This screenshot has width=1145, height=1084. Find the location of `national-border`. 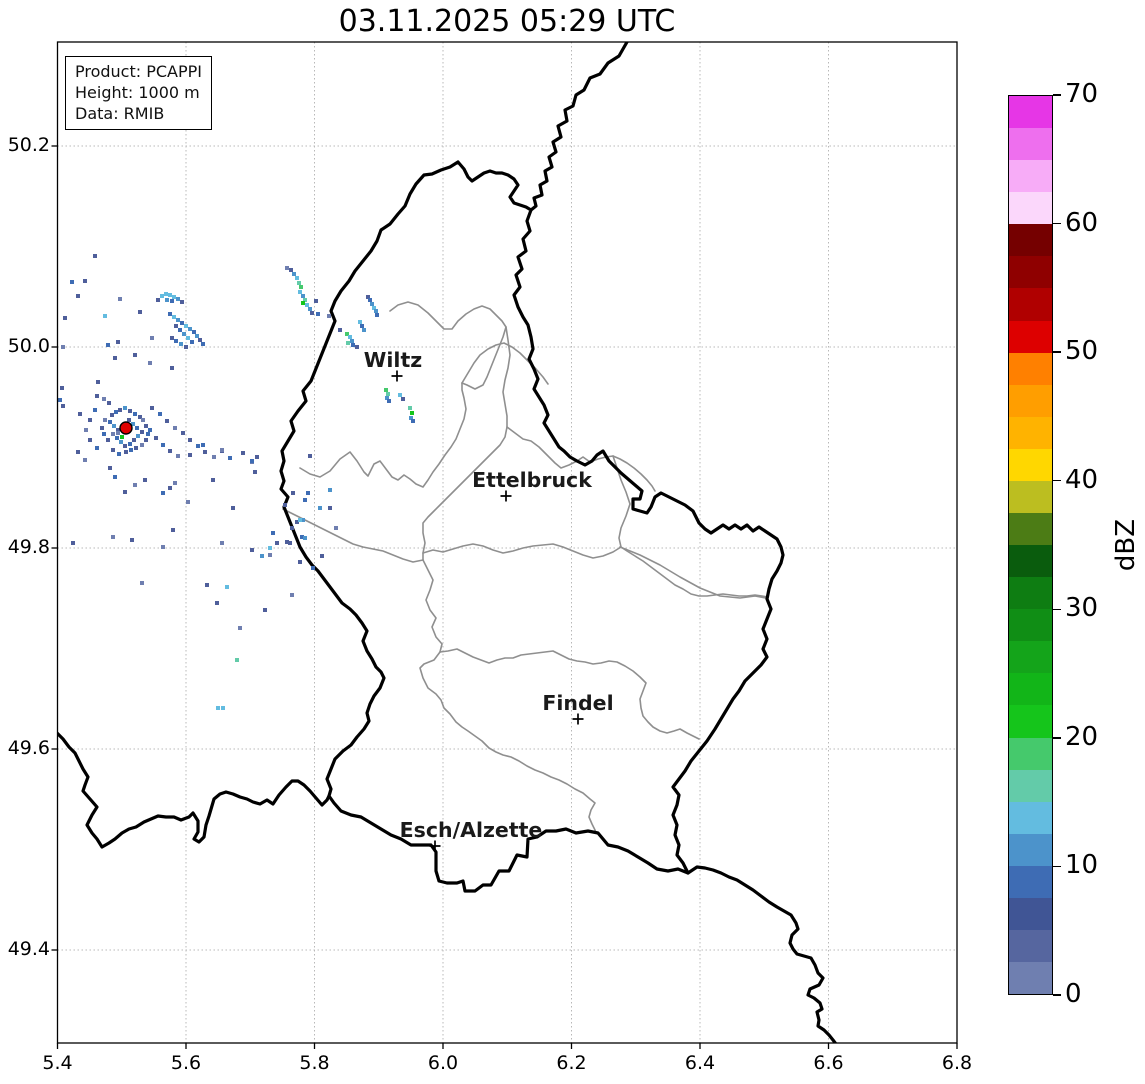

national-border is located at coordinates (762, 954).